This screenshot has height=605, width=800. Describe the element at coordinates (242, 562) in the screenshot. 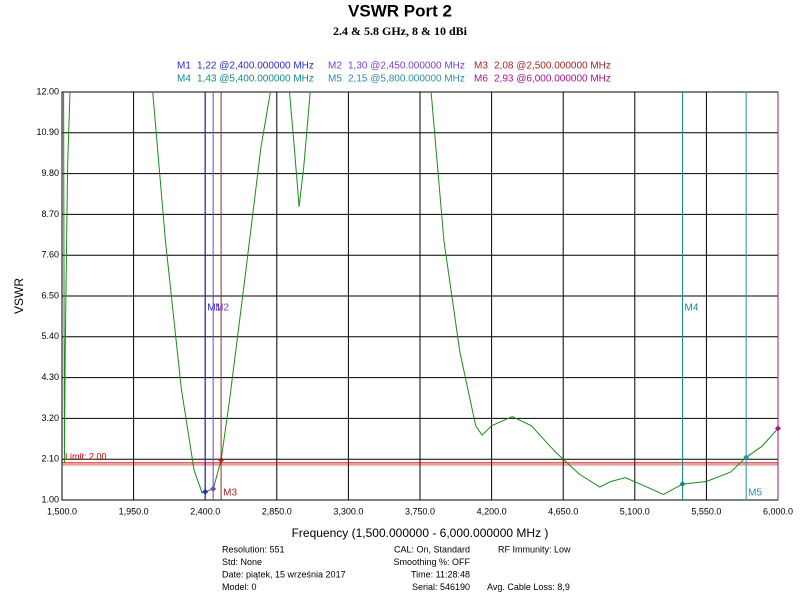

I see `info-text: Std: None` at that location.